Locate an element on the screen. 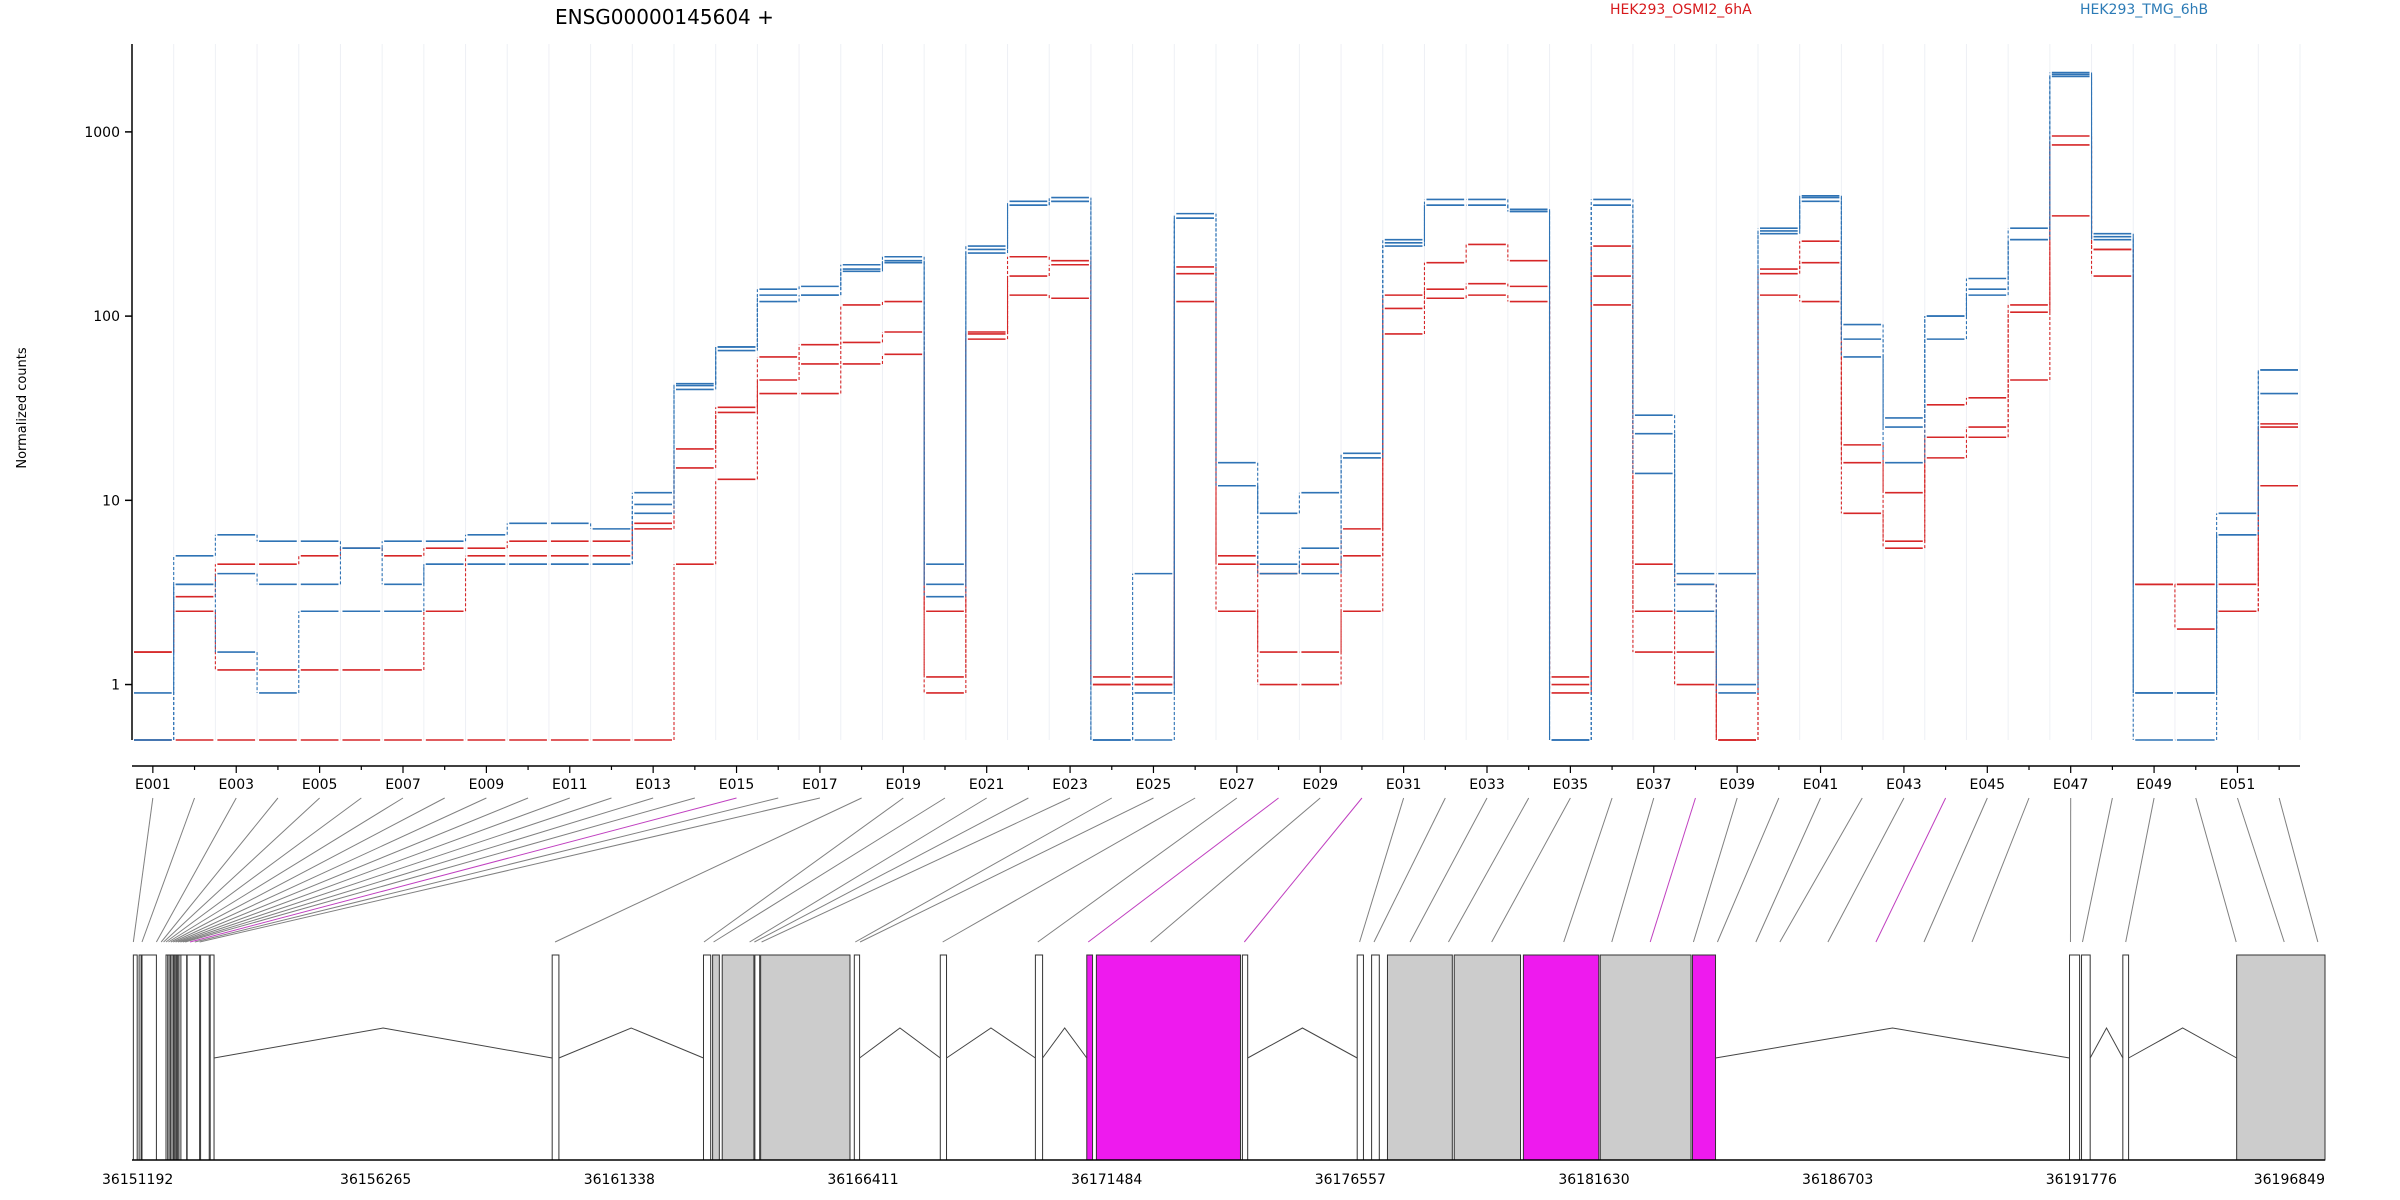 The height and width of the screenshot is (1200, 2400). y-tick-label: 1 is located at coordinates (115, 686).